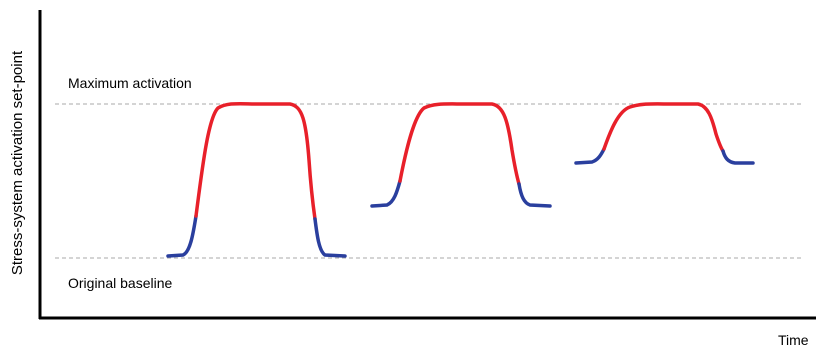  What do you see at coordinates (255, 161) in the screenshot?
I see `episode-1-peak-curve` at bounding box center [255, 161].